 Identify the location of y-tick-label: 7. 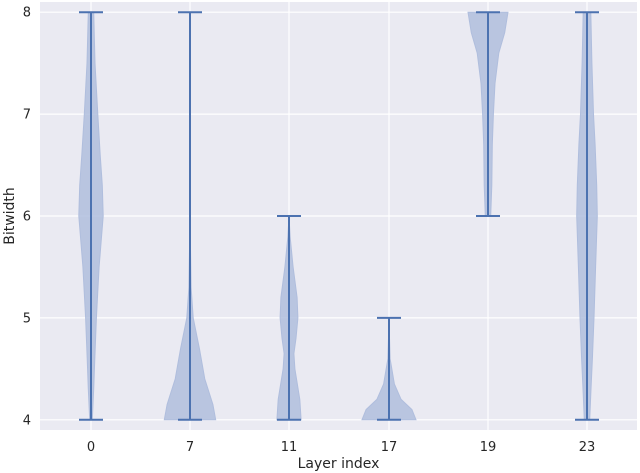
(27, 115).